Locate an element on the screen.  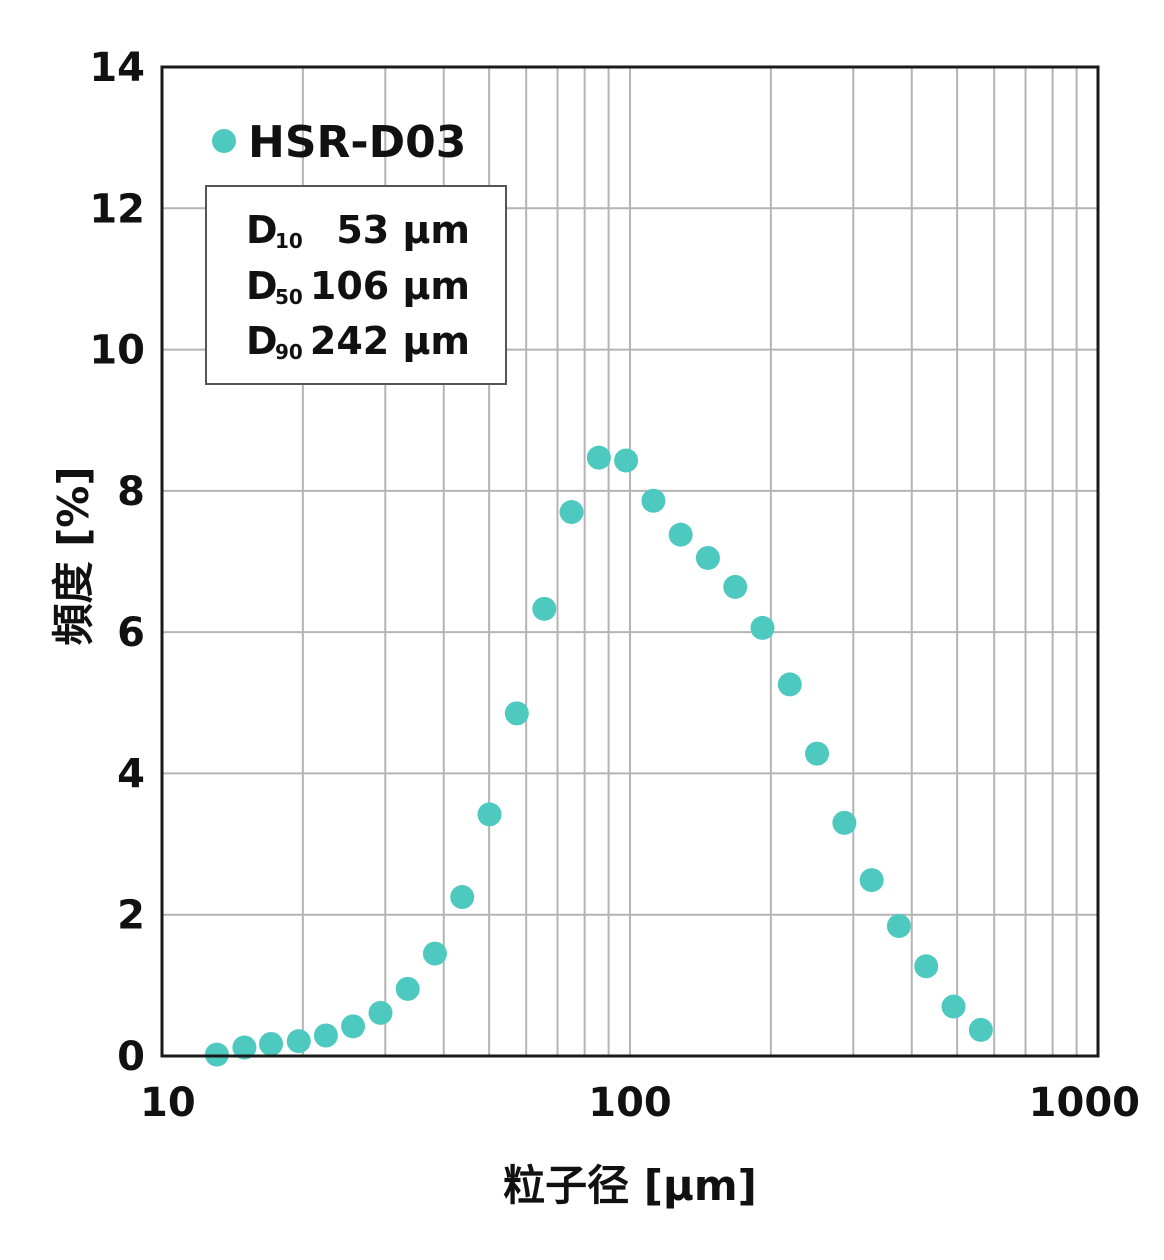
y-tick-label: 12 is located at coordinates (117, 209).